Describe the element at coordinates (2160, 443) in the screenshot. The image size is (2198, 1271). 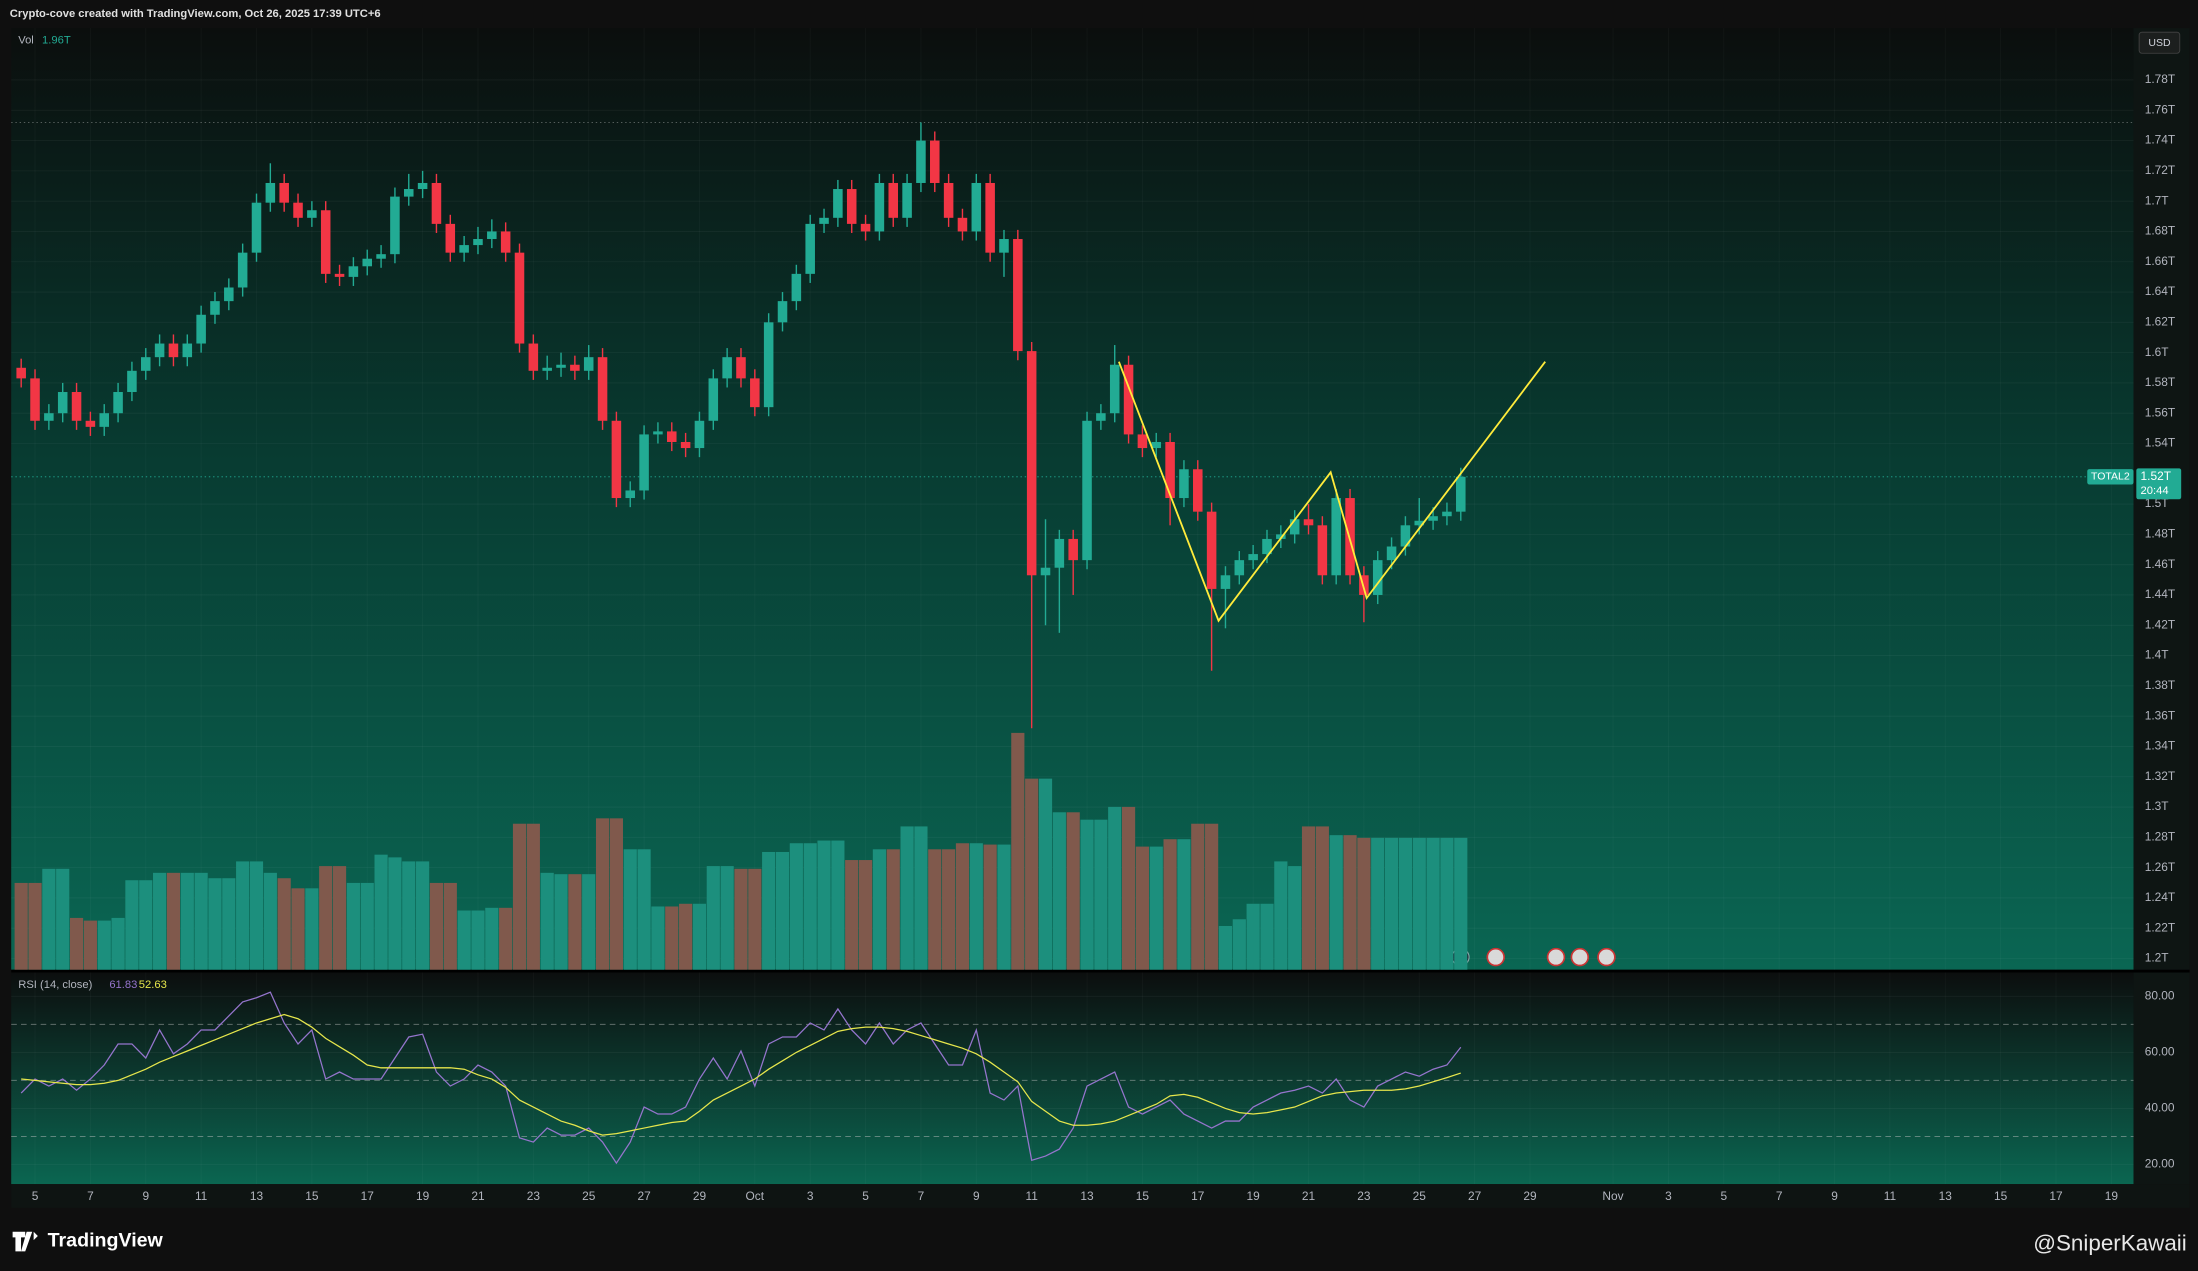
I see `y-tick-label: 1.54T` at that location.